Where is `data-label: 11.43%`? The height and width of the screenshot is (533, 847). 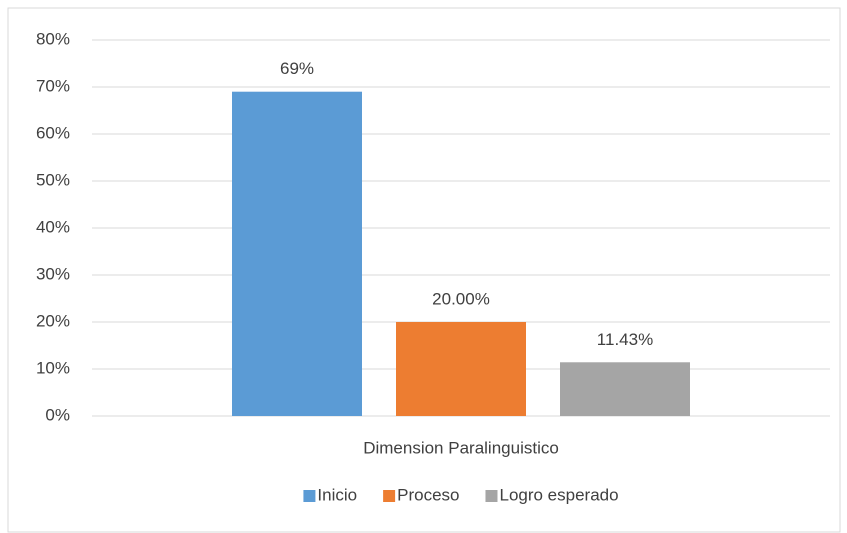 data-label: 11.43% is located at coordinates (625, 339).